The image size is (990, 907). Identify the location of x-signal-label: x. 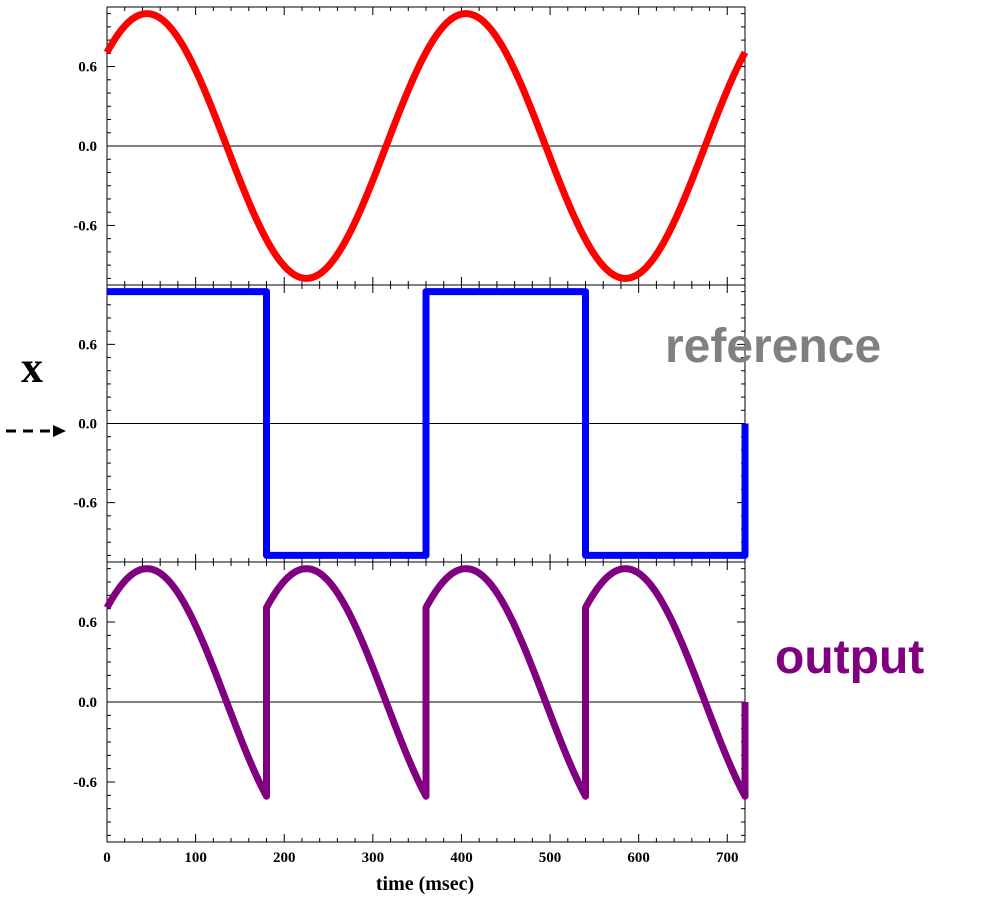
(32, 367).